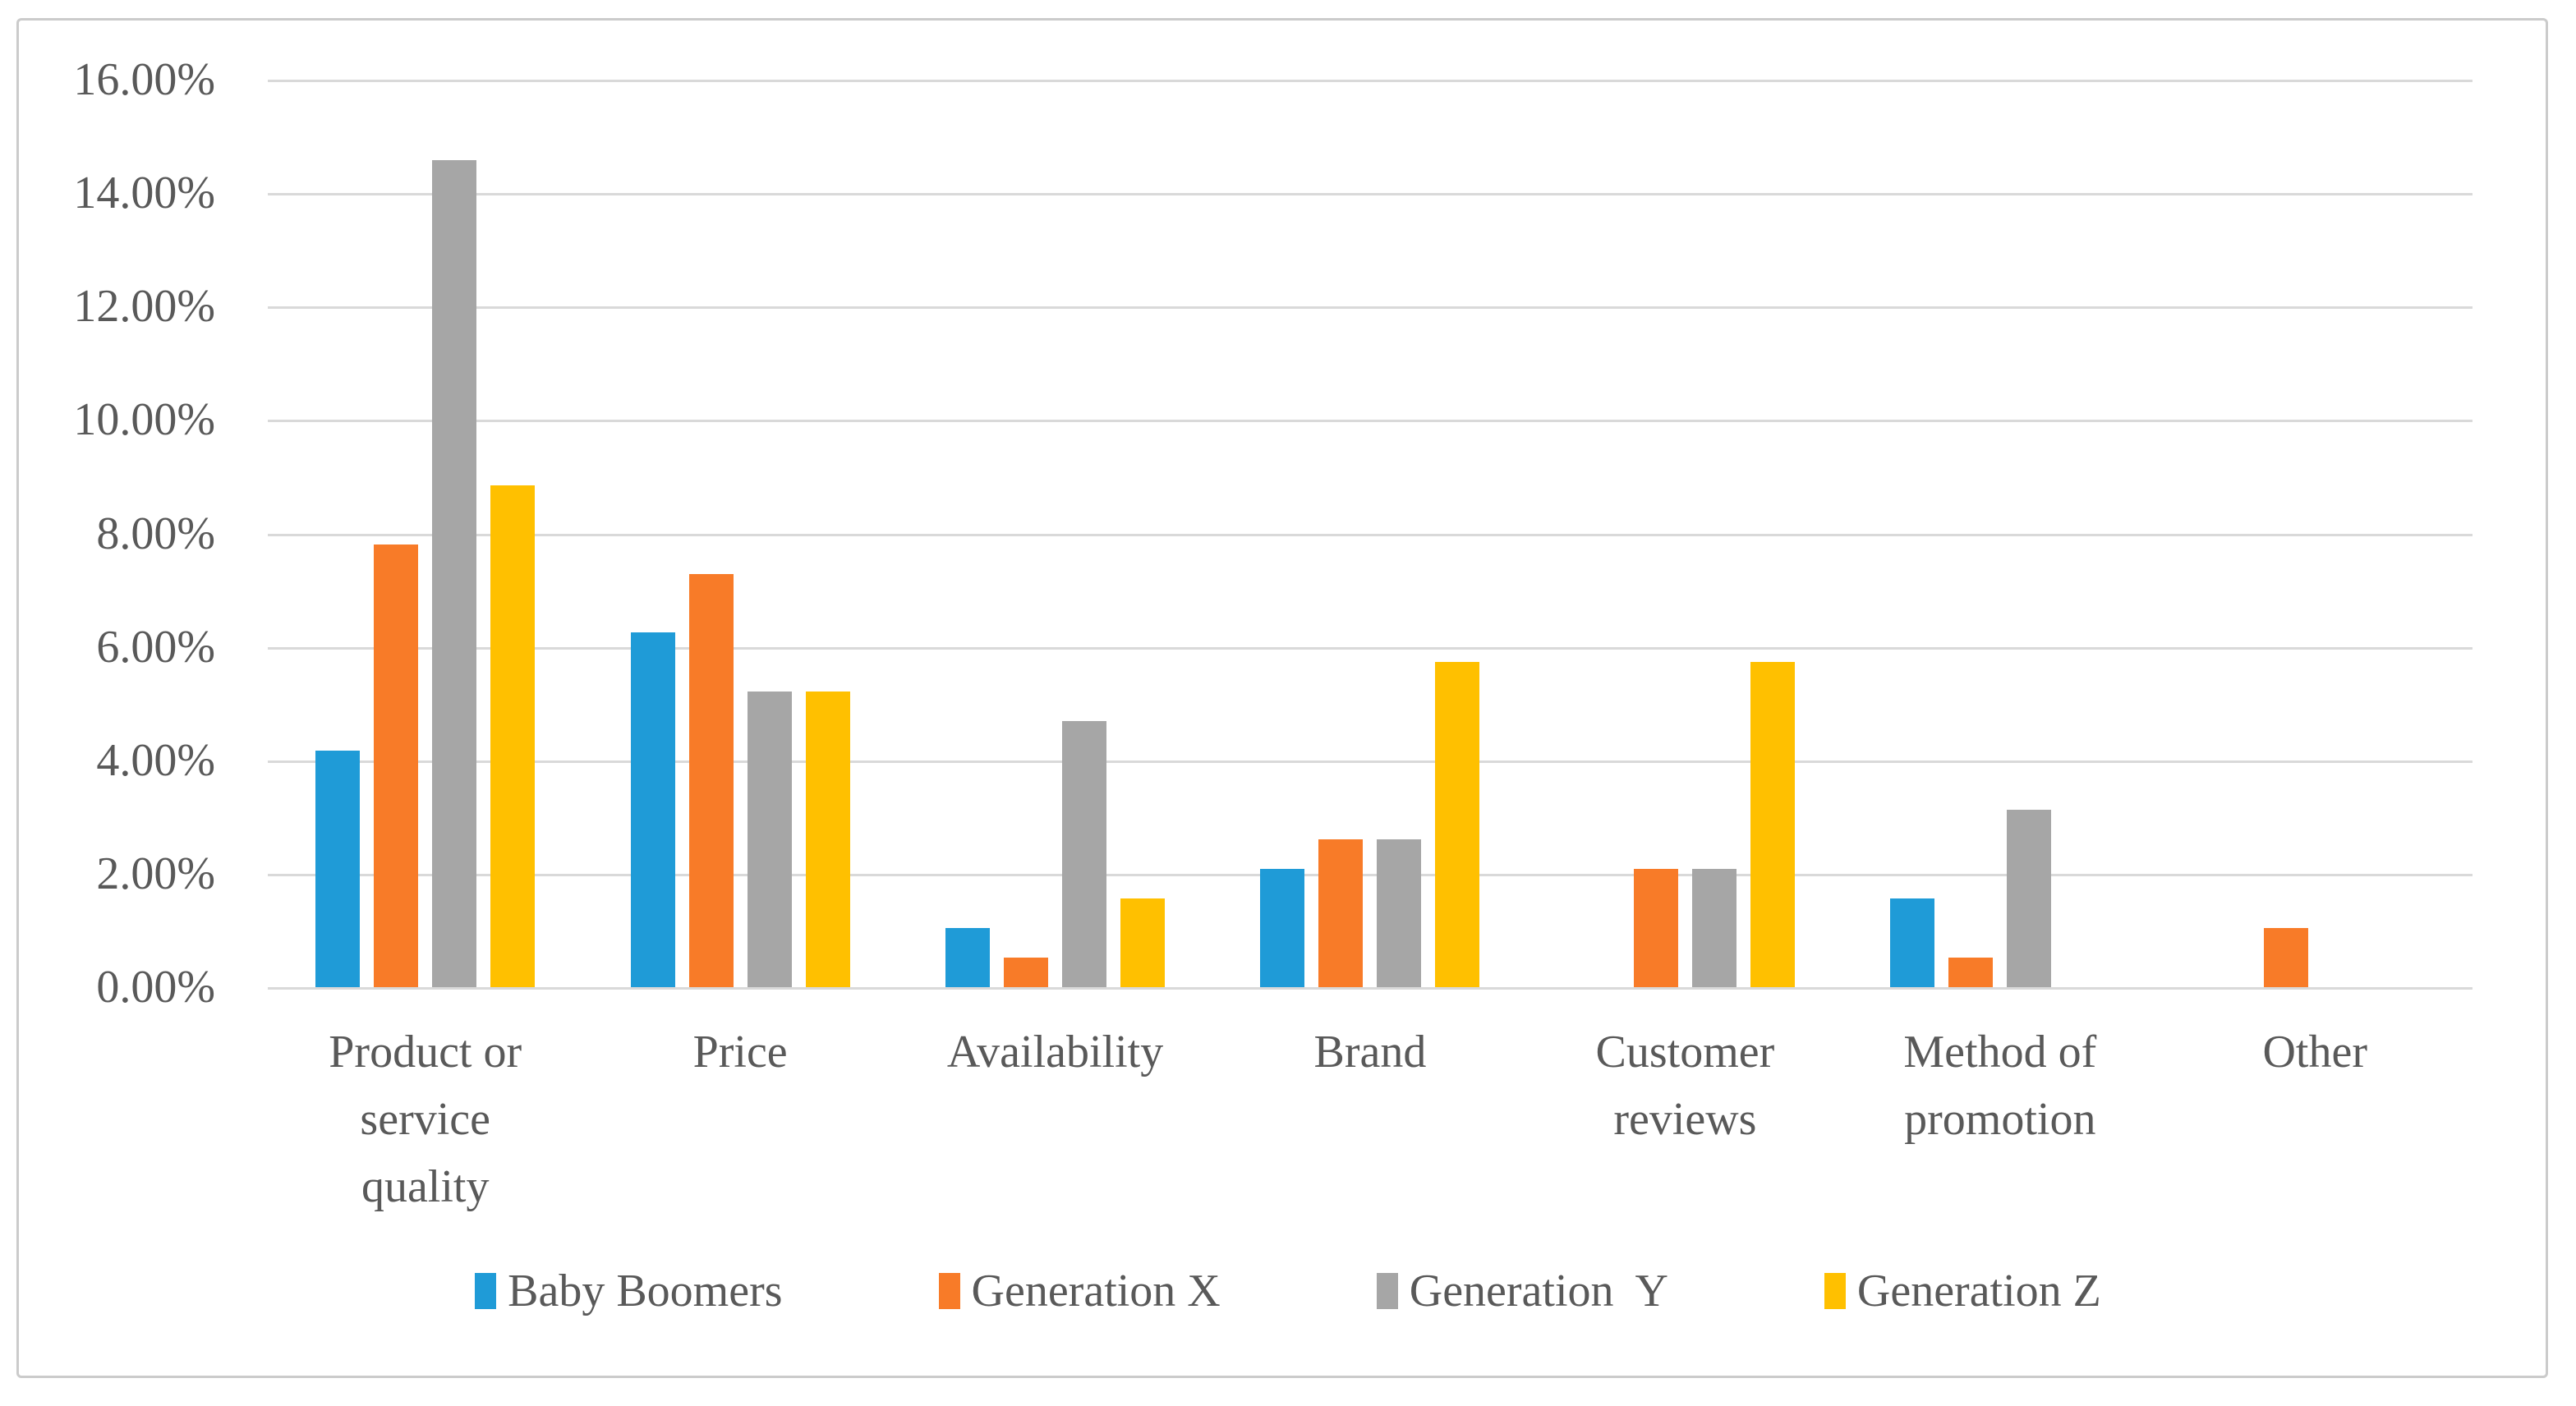 Image resolution: width=2576 pixels, height=1406 pixels. What do you see at coordinates (513, 736) in the screenshot?
I see `bar-generation-z-product-or` at bounding box center [513, 736].